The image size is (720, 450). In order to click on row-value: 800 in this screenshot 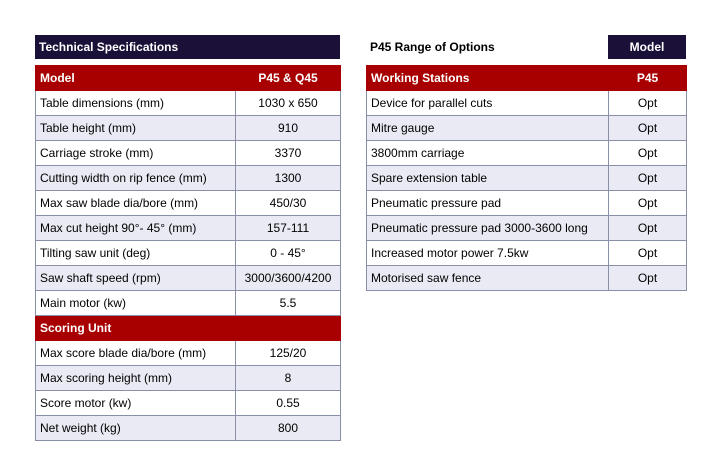, I will do `click(288, 428)`.